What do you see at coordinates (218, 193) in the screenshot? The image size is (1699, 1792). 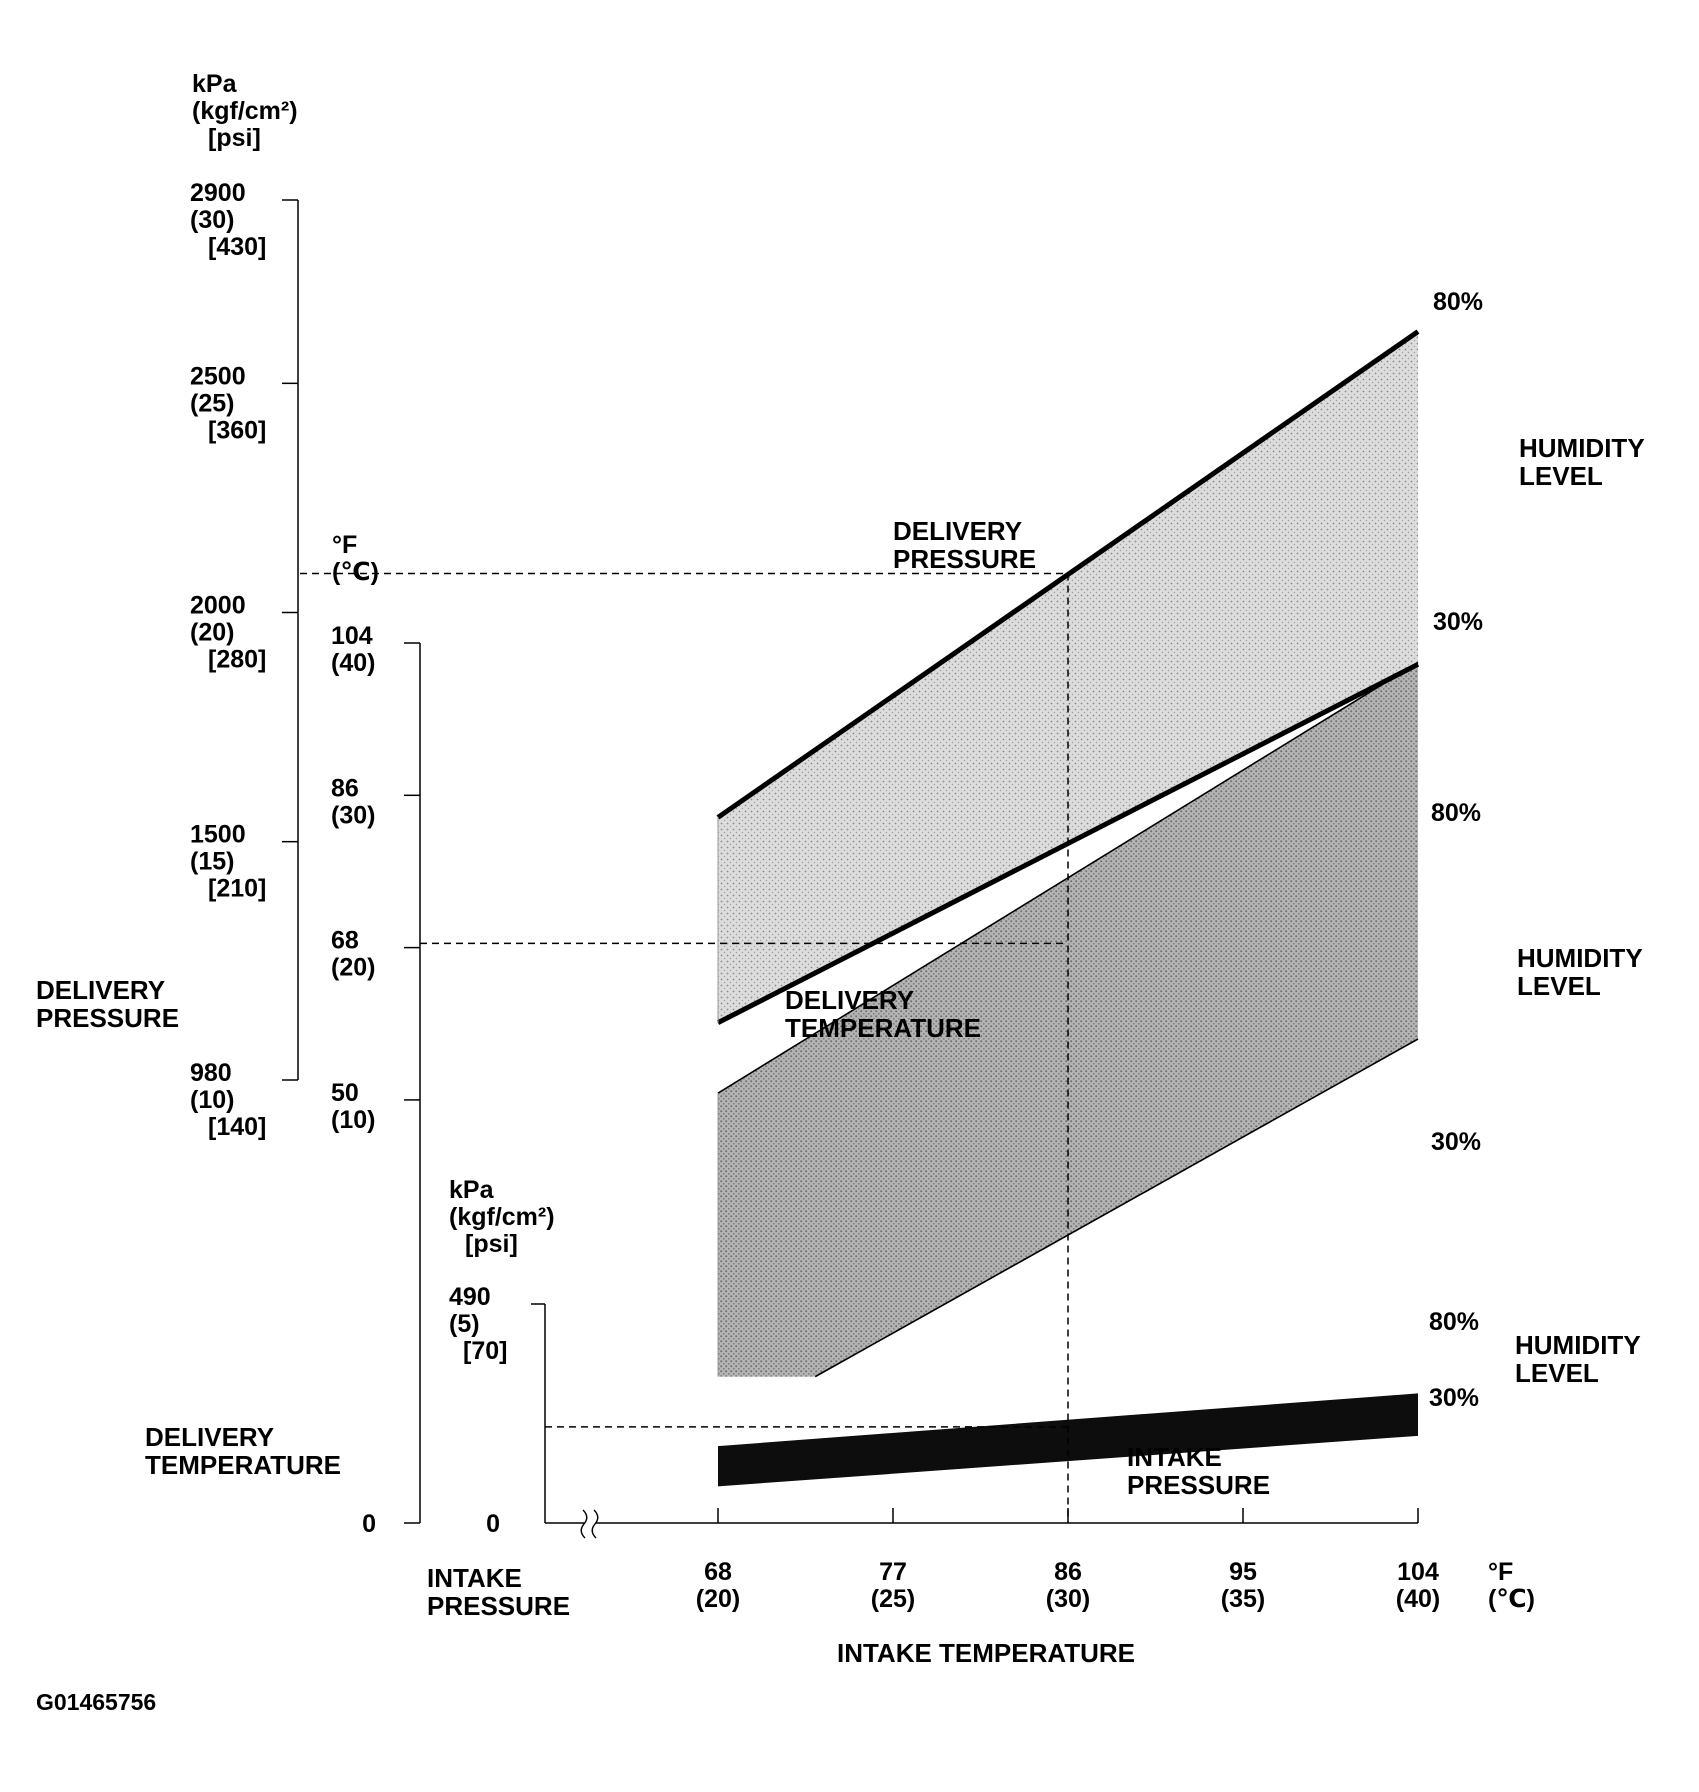 I see `delivery-pressure-tick-label-2900-0: 2900` at bounding box center [218, 193].